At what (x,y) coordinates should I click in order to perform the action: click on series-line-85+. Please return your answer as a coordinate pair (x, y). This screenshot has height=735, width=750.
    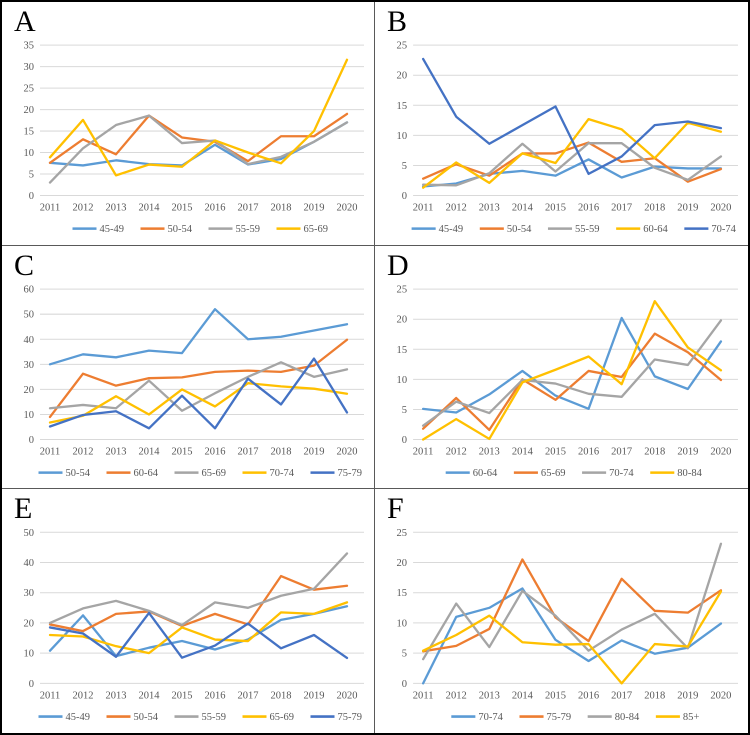
    Looking at the image, I should click on (572, 637).